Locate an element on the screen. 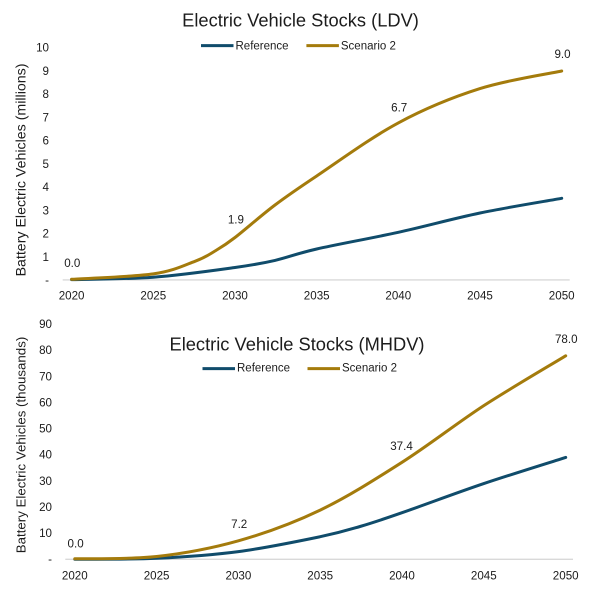 This screenshot has height=600, width=600. svg-text: 78.0 is located at coordinates (566, 339).